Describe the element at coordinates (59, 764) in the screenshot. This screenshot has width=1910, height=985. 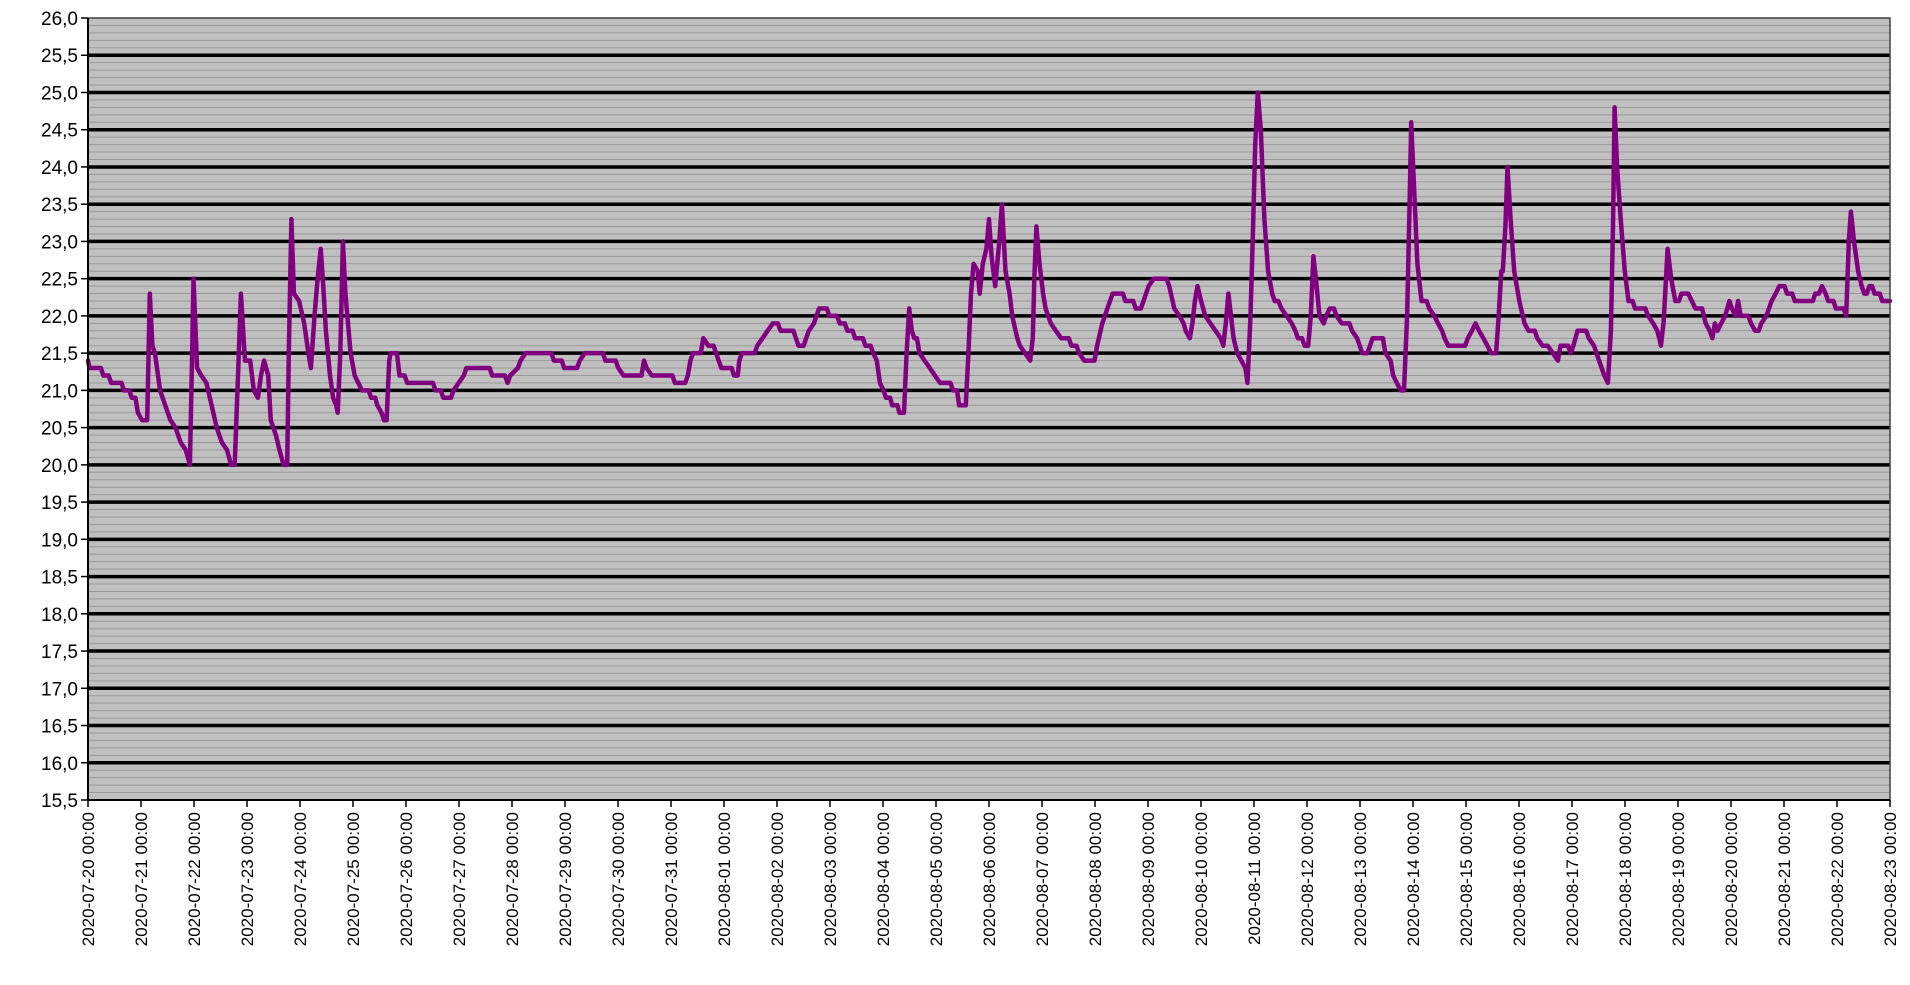
I see `y-tick-label: 16,0` at that location.